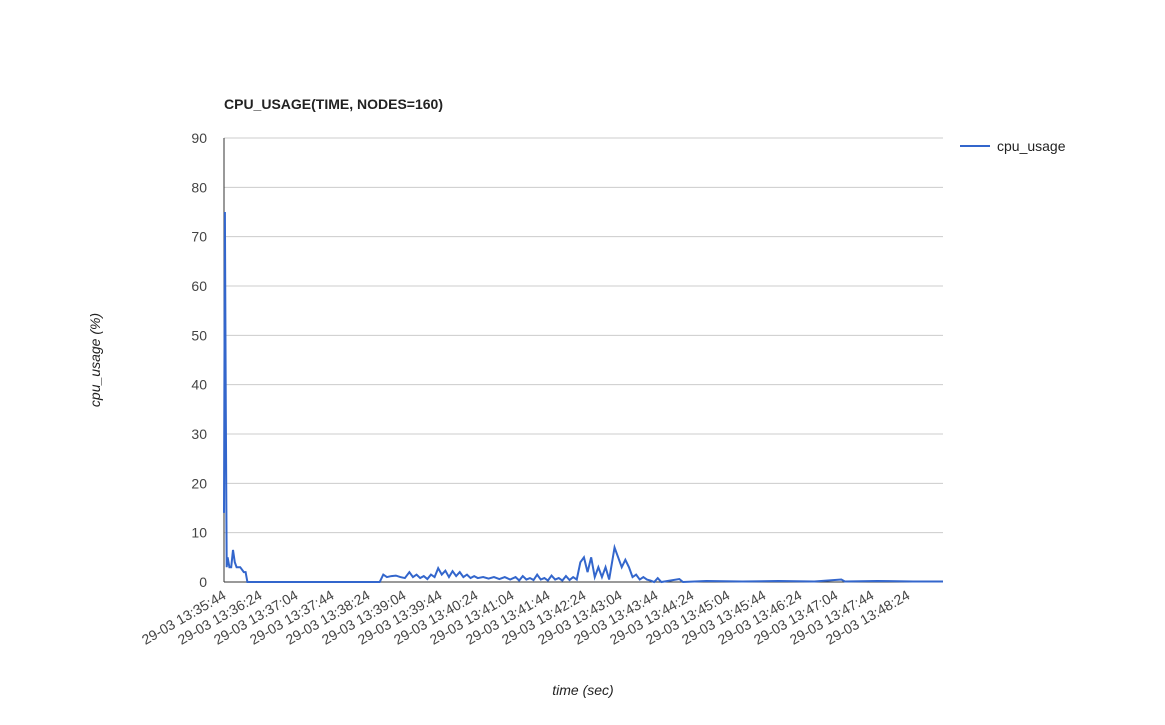 The height and width of the screenshot is (725, 1165). I want to click on y-tick-label: 20, so click(199, 483).